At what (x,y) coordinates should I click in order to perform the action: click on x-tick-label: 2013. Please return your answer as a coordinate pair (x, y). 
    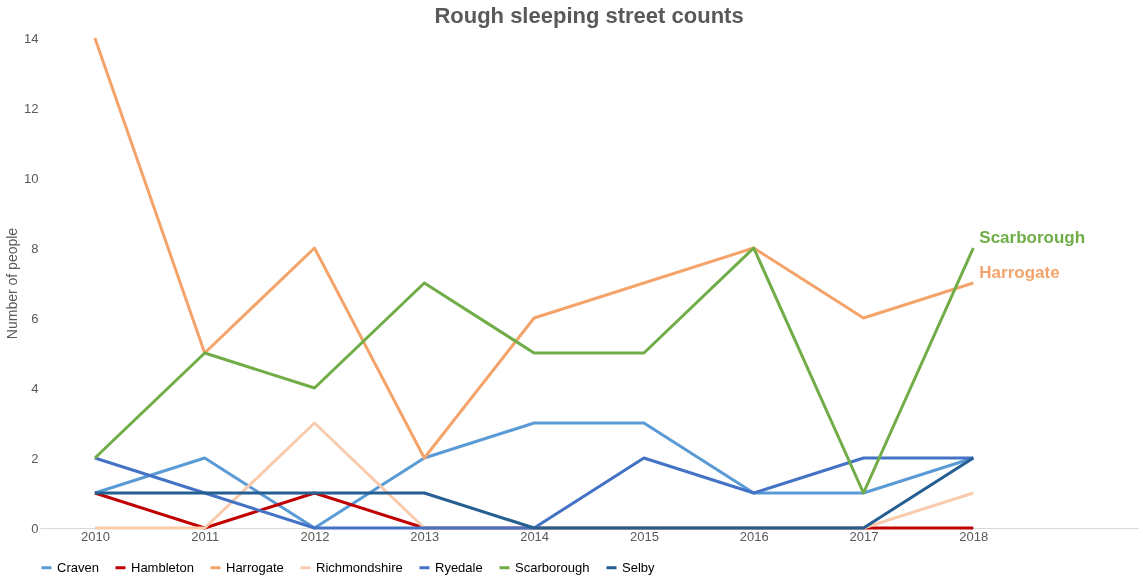
    Looking at the image, I should click on (425, 536).